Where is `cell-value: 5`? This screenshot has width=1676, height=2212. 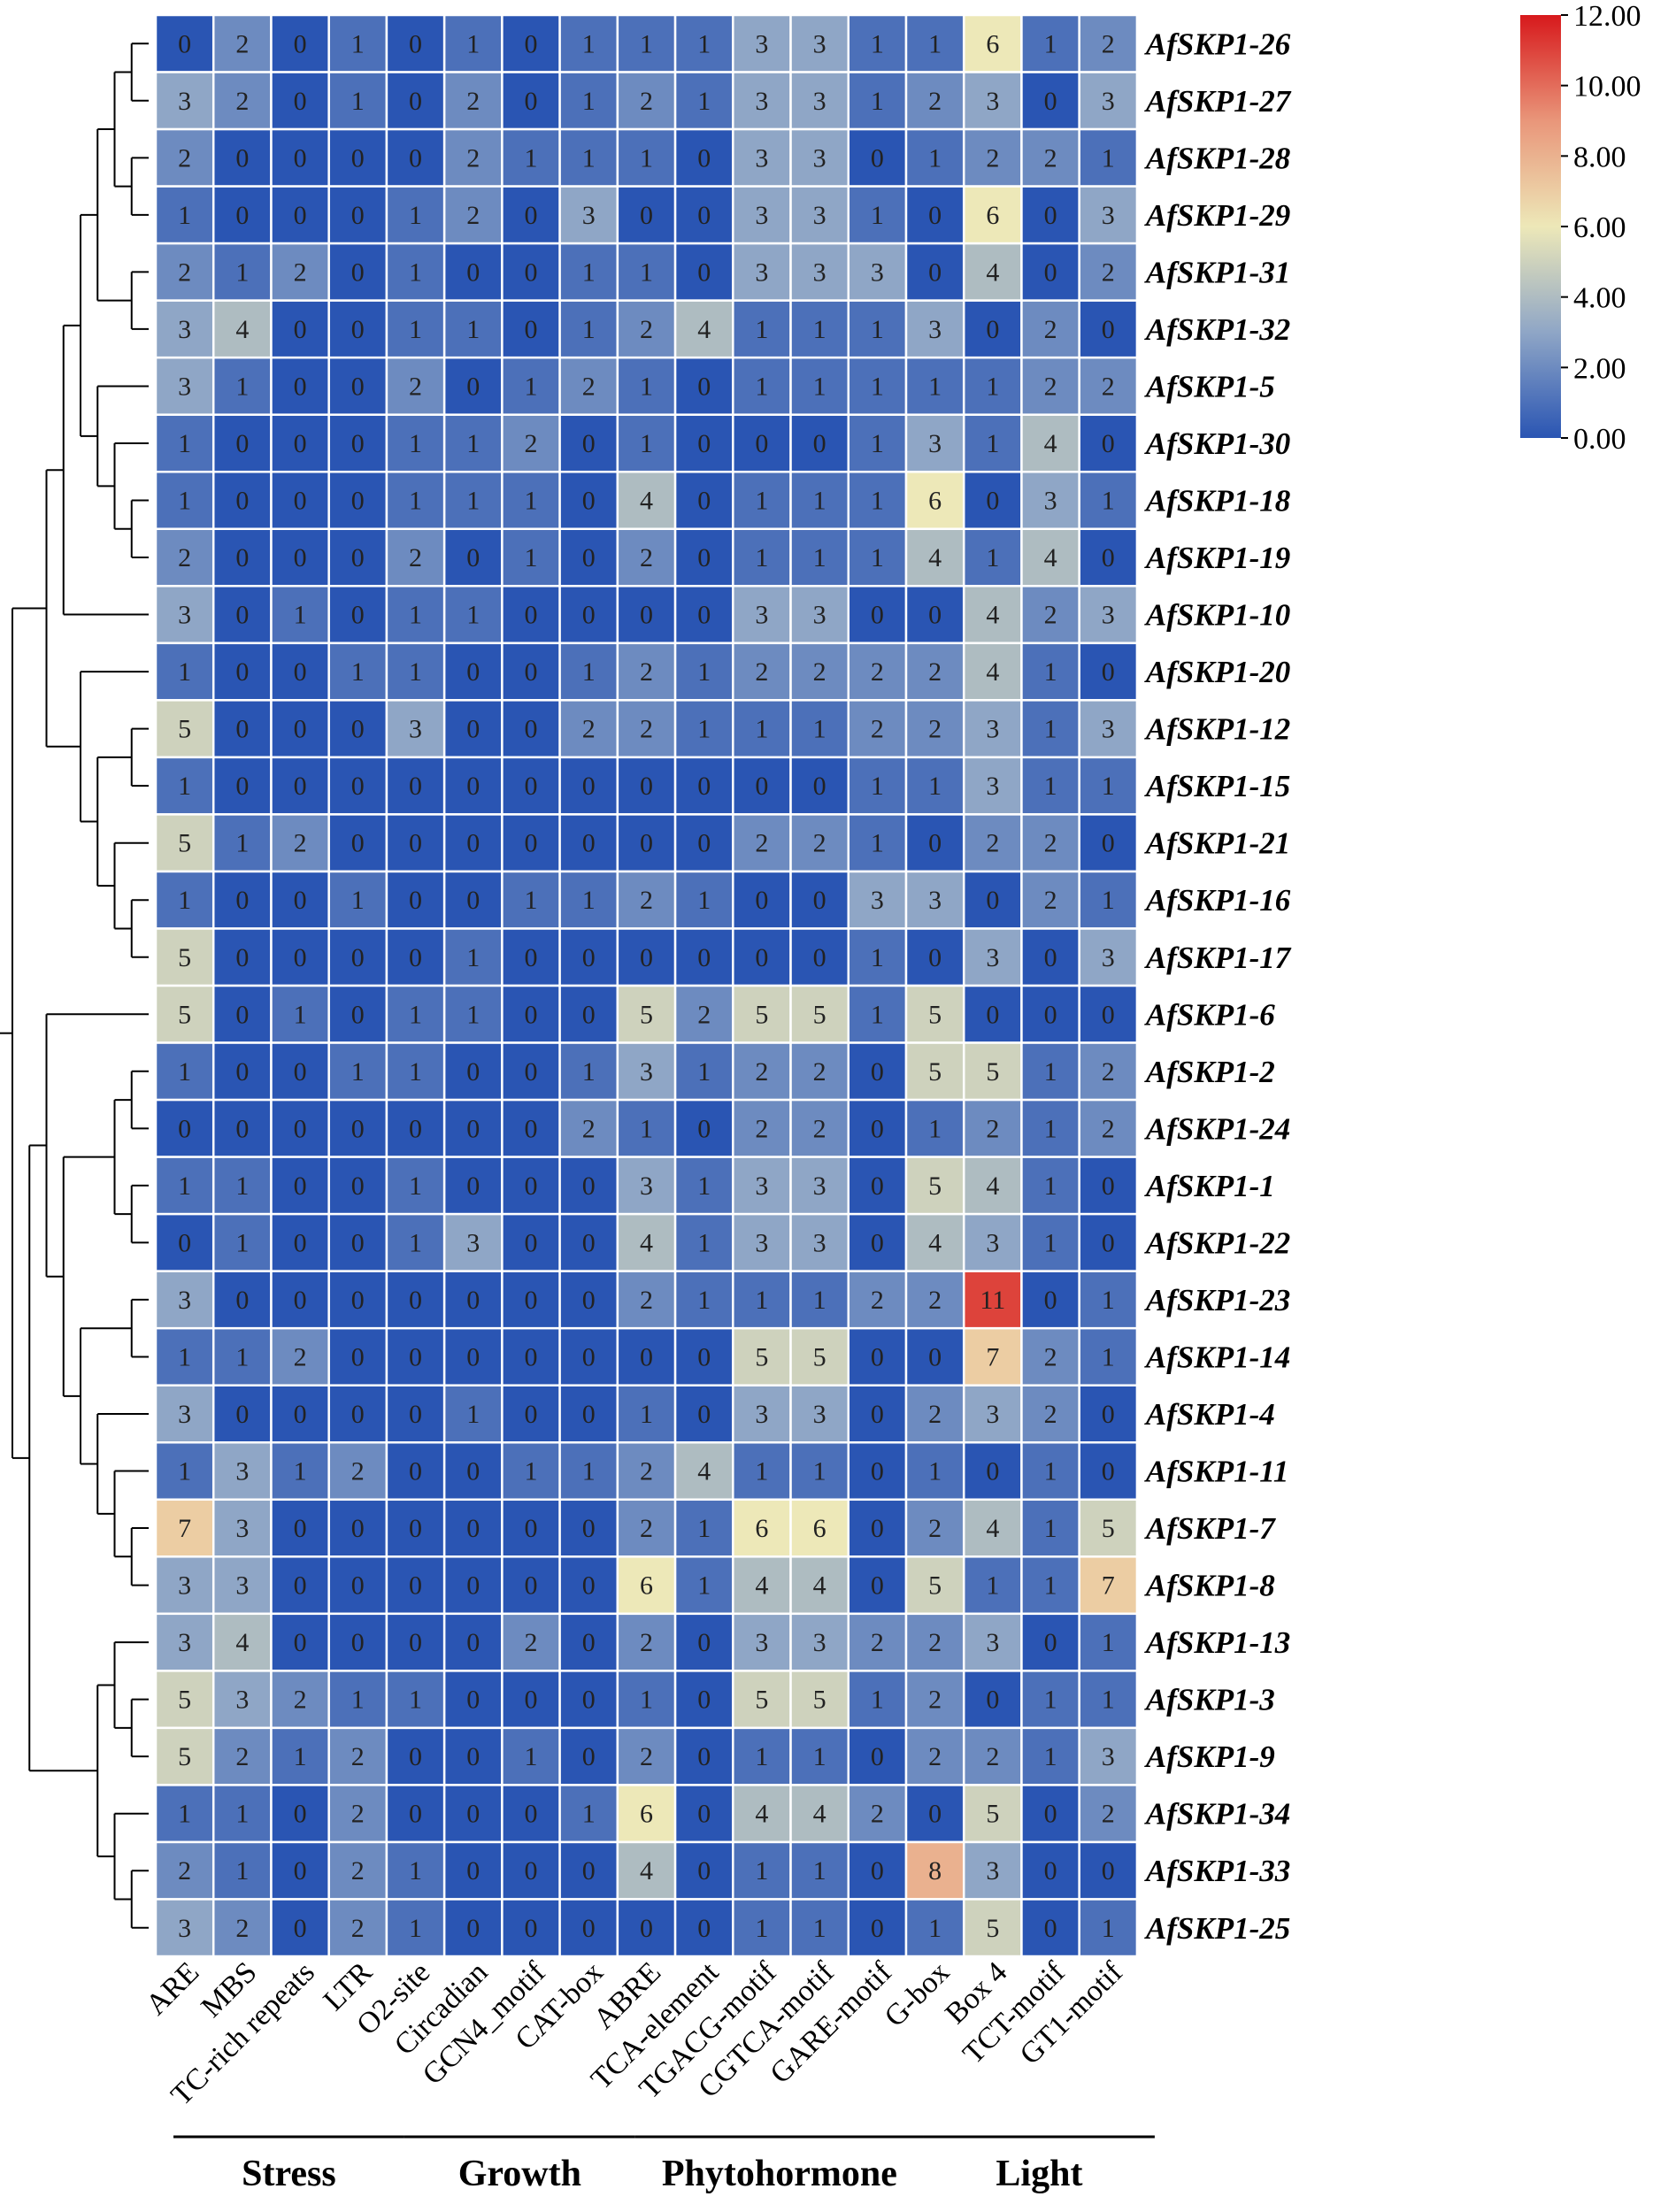 cell-value: 5 is located at coordinates (184, 958).